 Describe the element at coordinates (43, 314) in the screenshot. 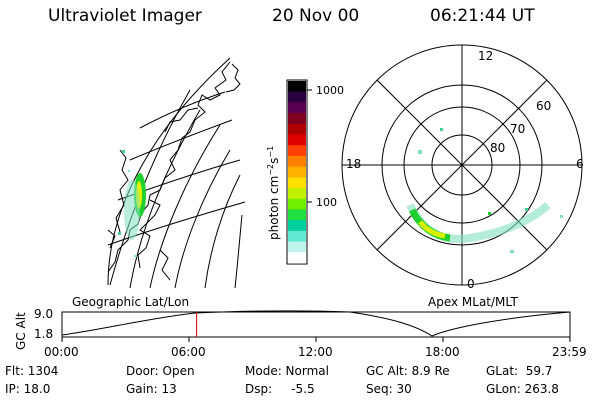

I see `alt-tick-9: 9.0` at that location.